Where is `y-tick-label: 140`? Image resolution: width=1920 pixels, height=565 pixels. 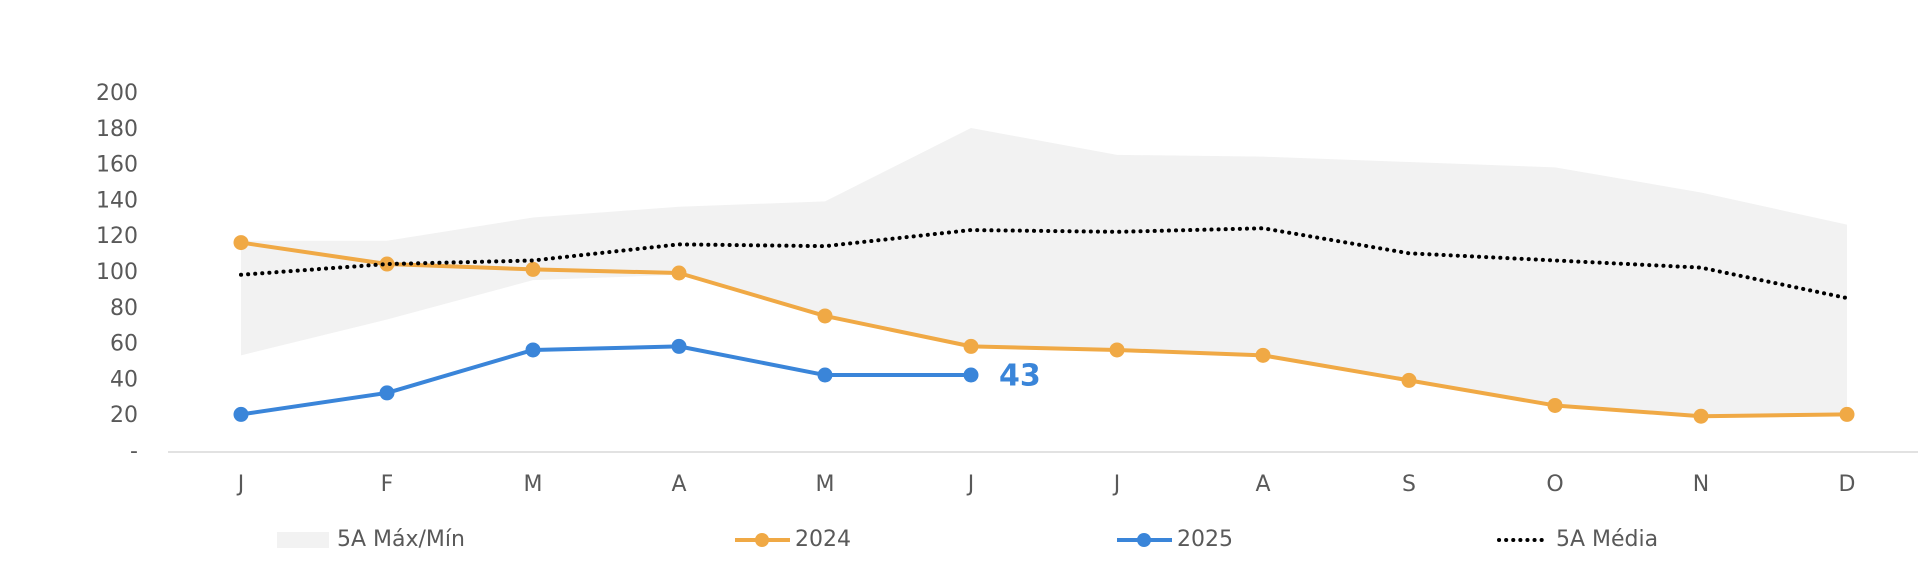
y-tick-label: 140 is located at coordinates (117, 200).